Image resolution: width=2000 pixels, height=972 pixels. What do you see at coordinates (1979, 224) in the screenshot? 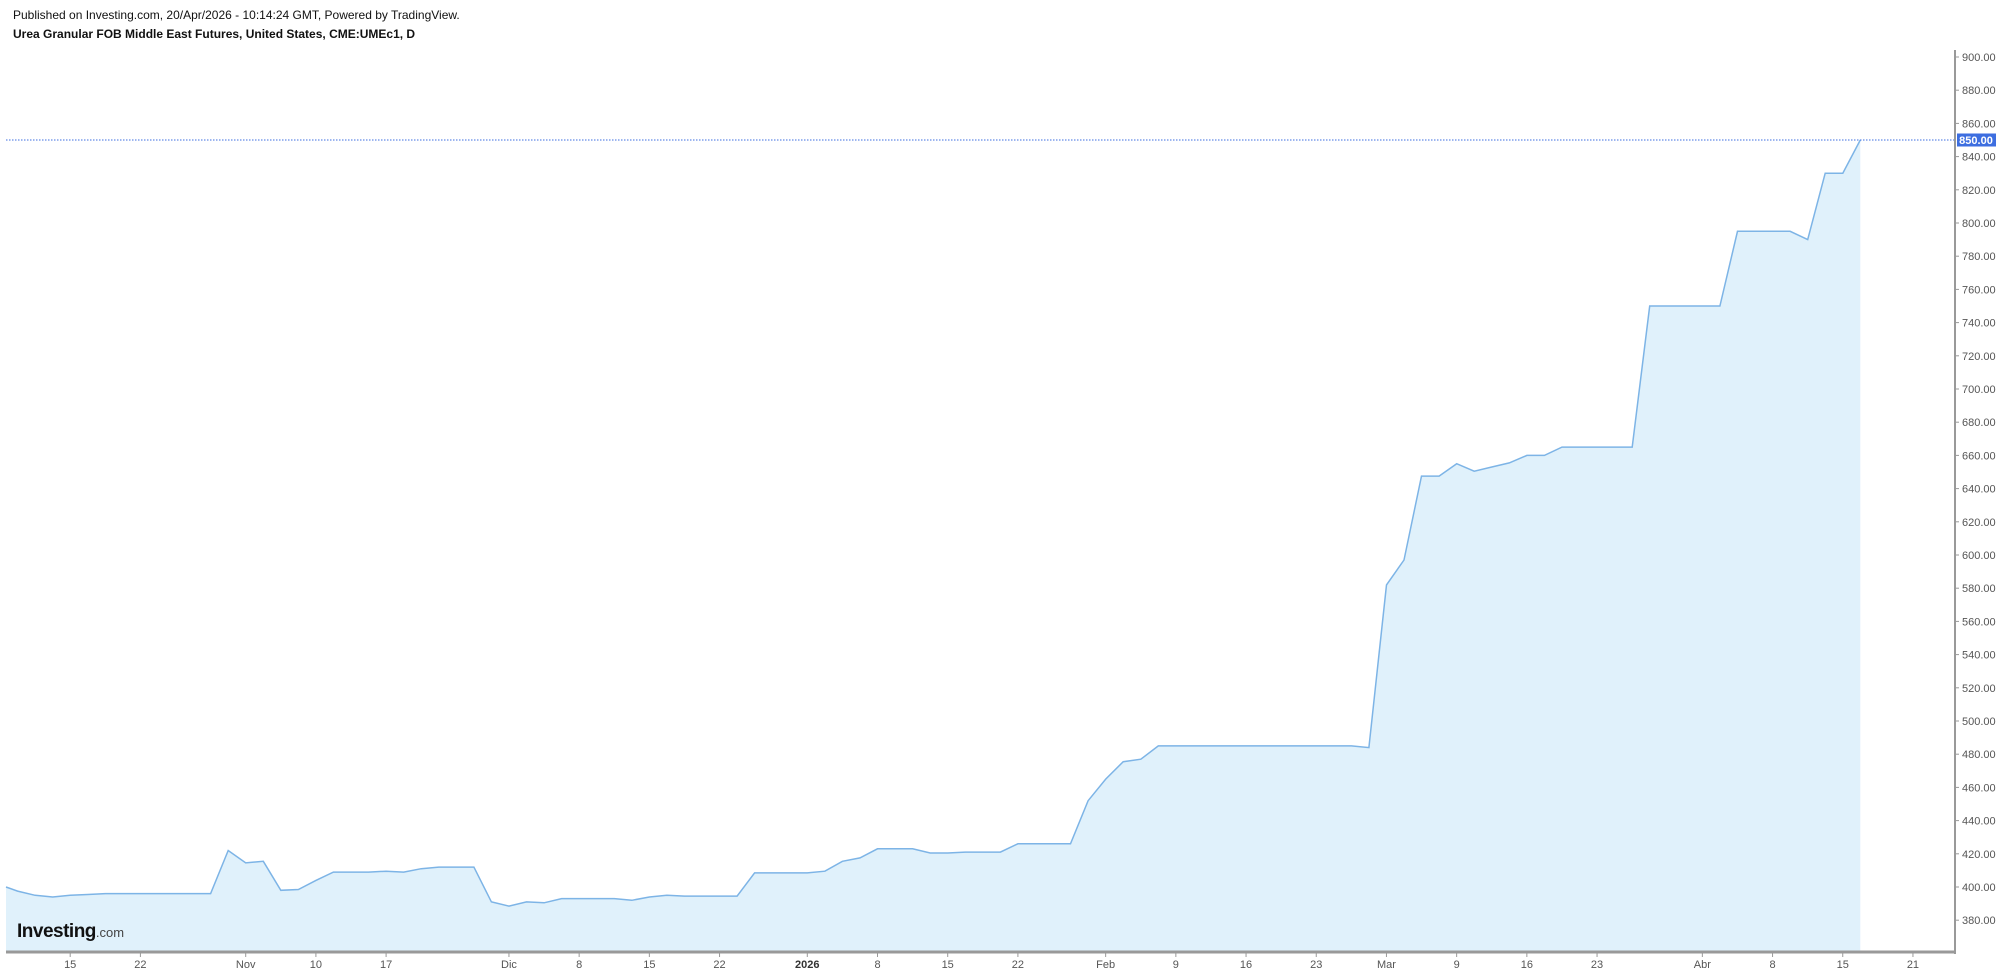
I see `y-tick-label: 800.00` at bounding box center [1979, 224].